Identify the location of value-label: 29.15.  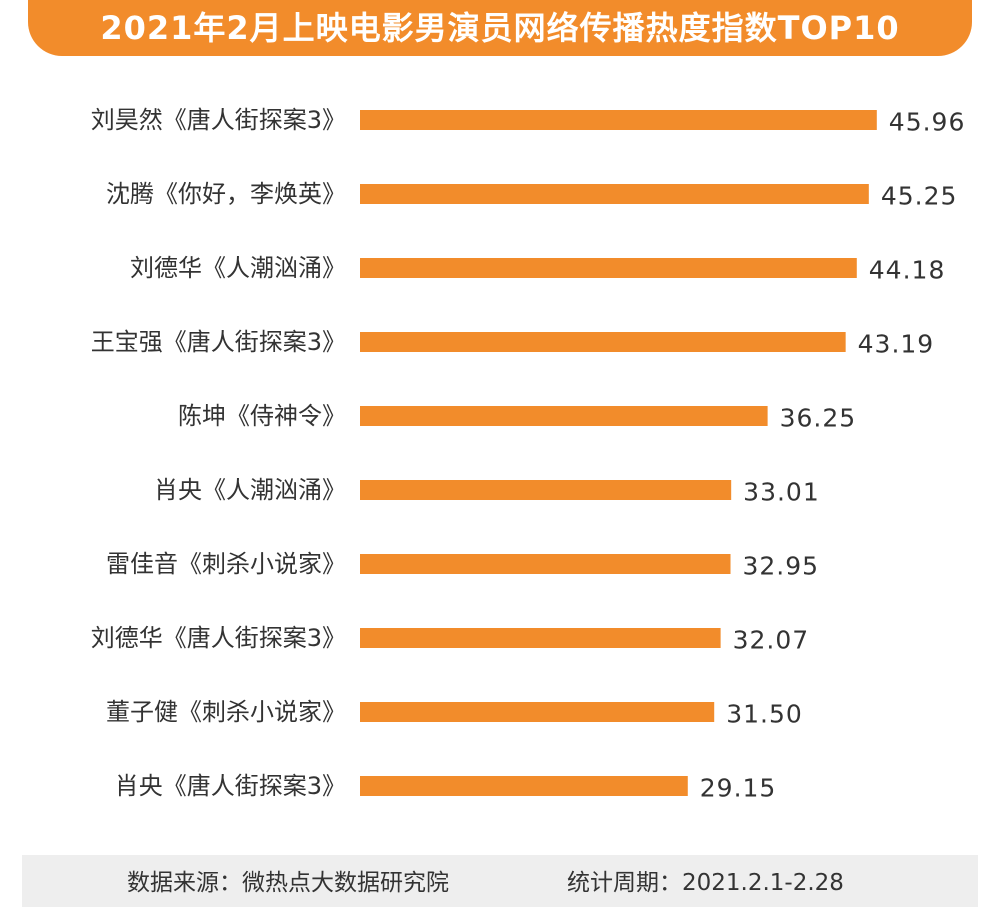
(738, 788).